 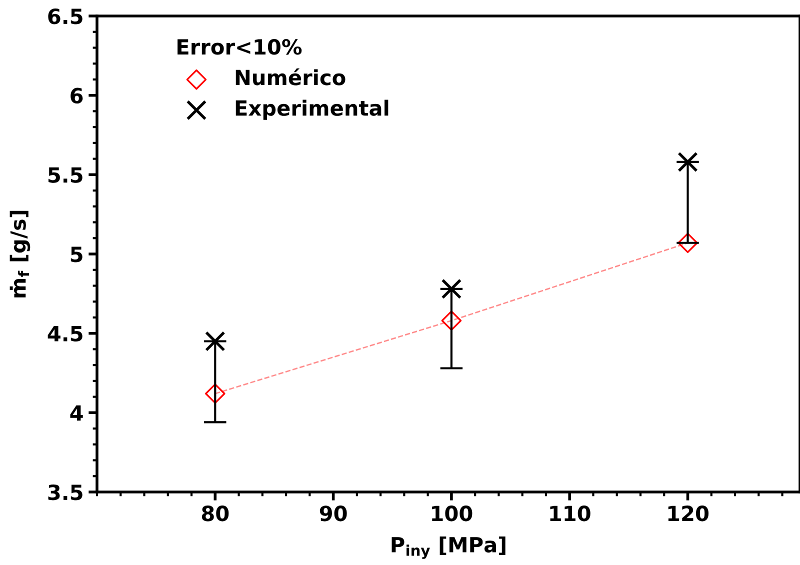 What do you see at coordinates (65, 334) in the screenshot?
I see `y-tick-label: 4.5` at bounding box center [65, 334].